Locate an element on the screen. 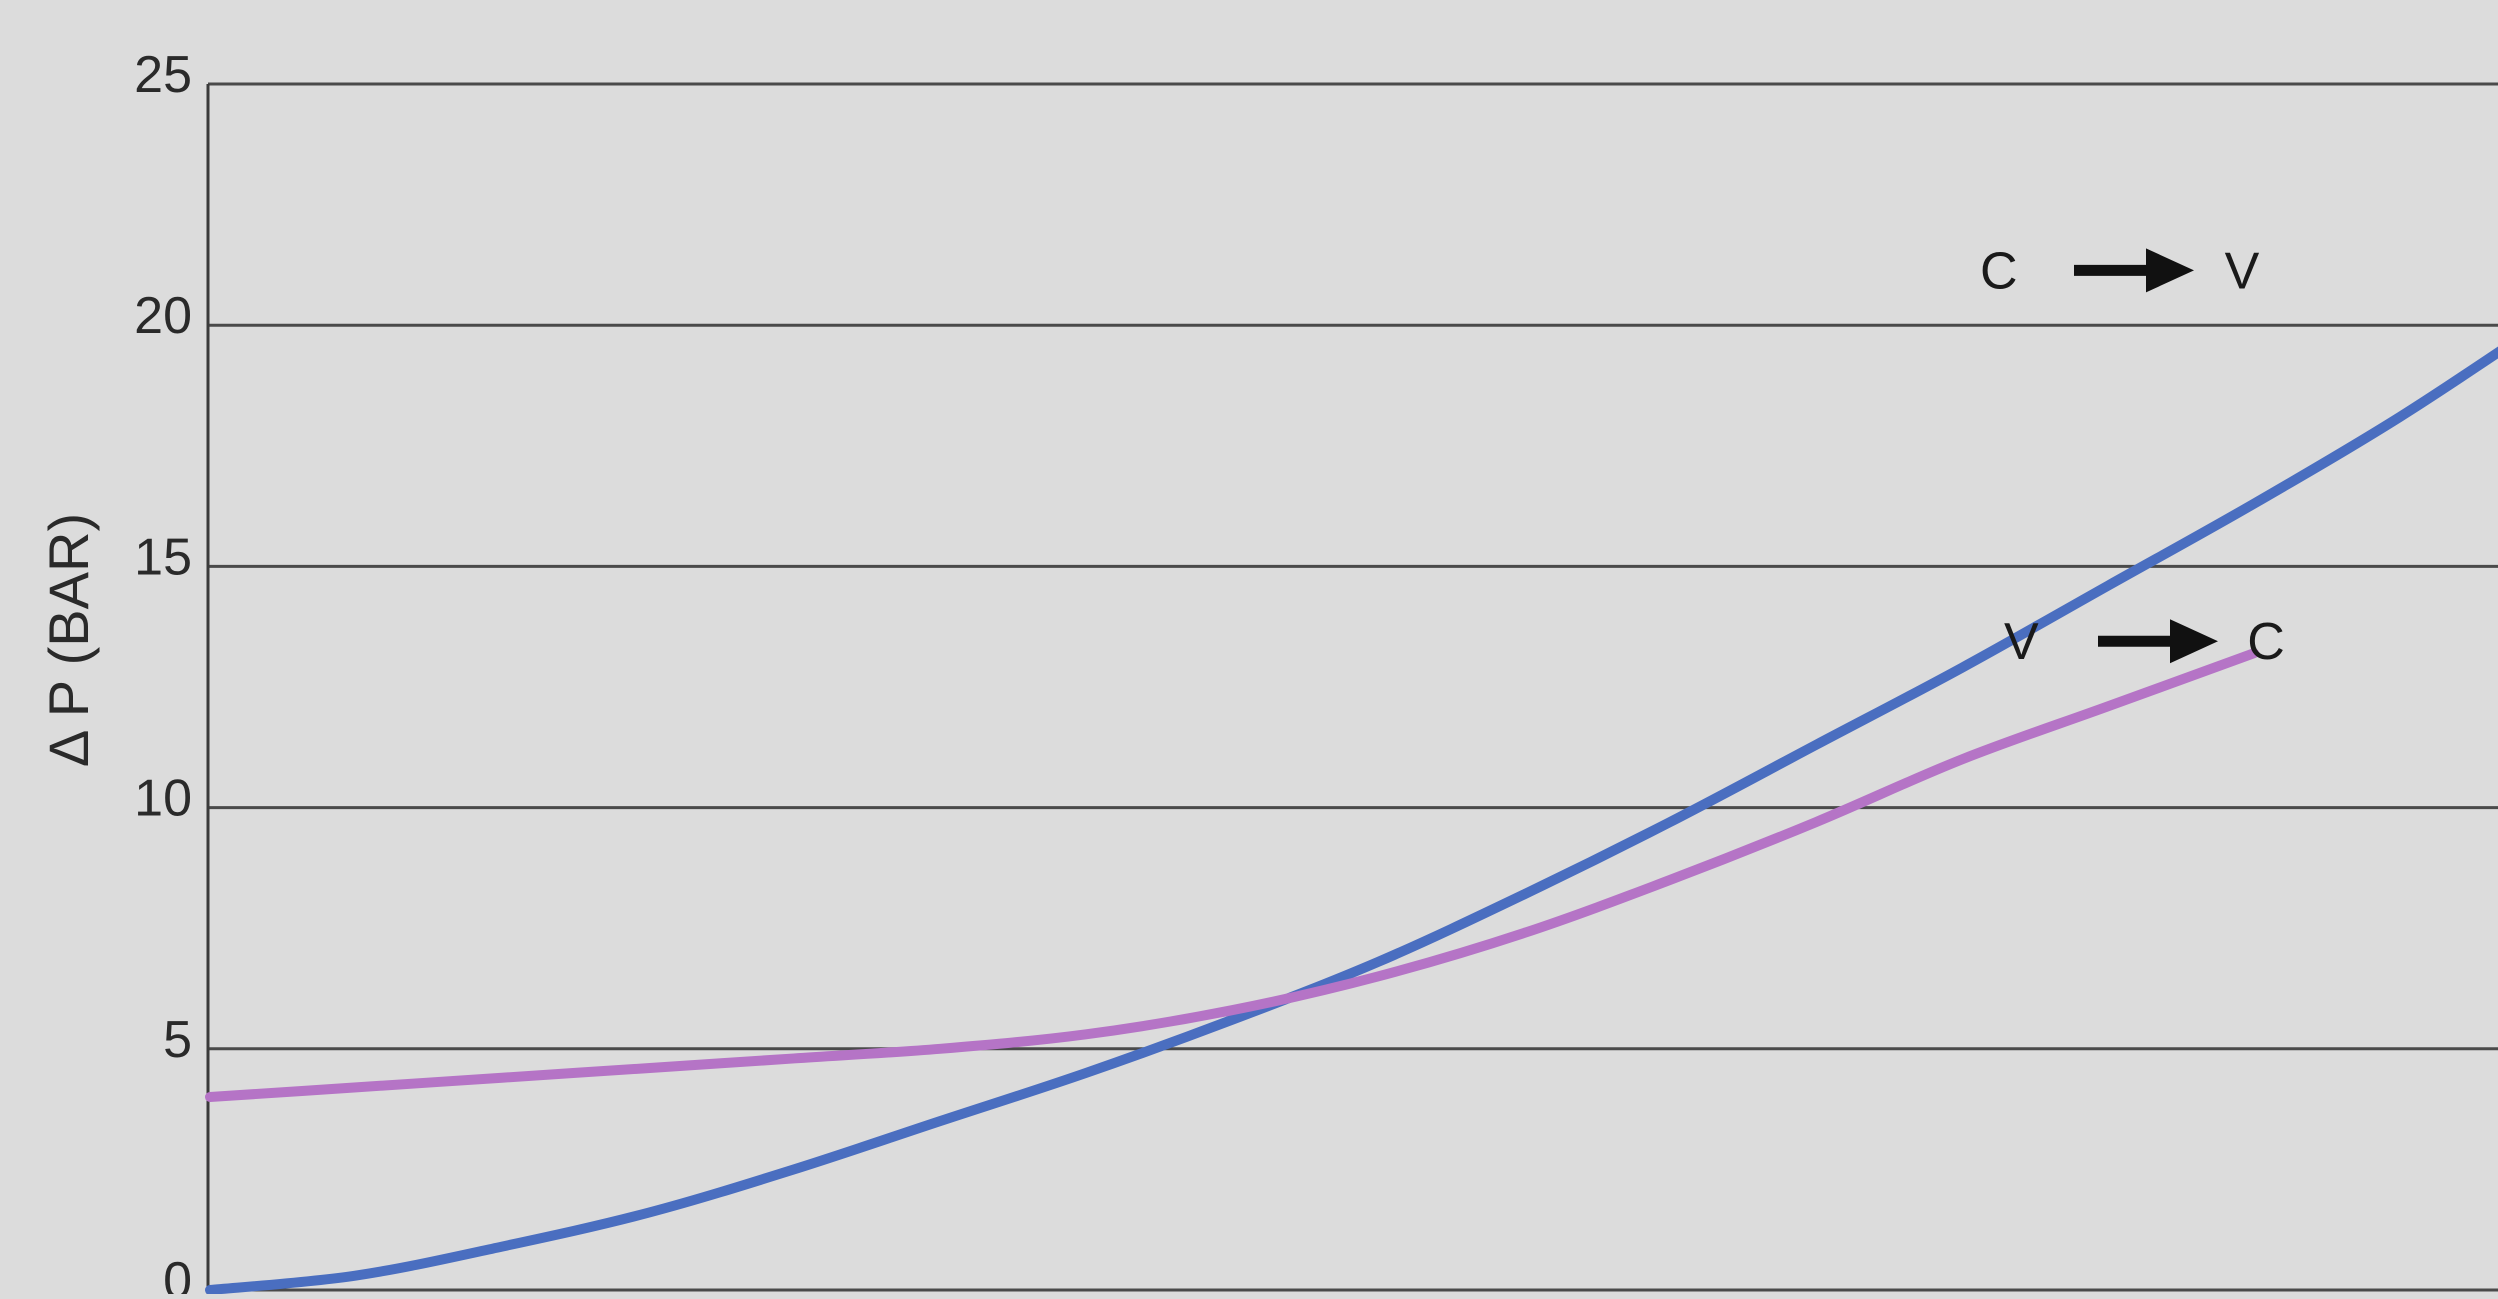  series-label-to: V is located at coordinates (2242, 271).